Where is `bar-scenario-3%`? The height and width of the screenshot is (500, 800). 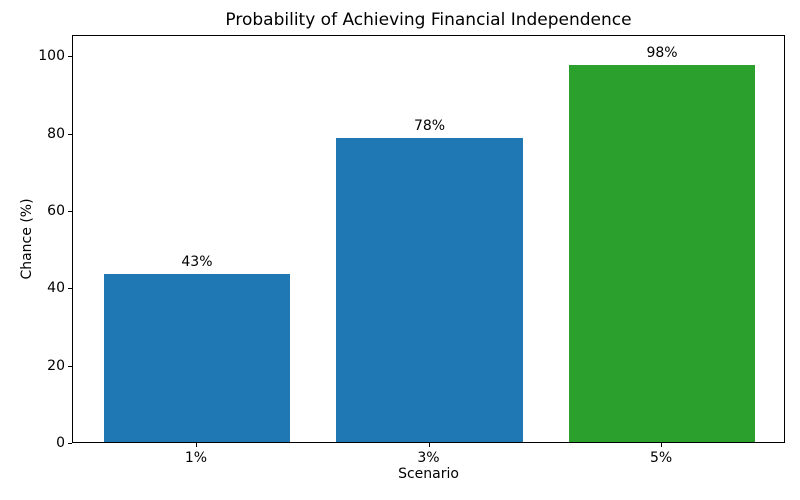 bar-scenario-3% is located at coordinates (429, 290).